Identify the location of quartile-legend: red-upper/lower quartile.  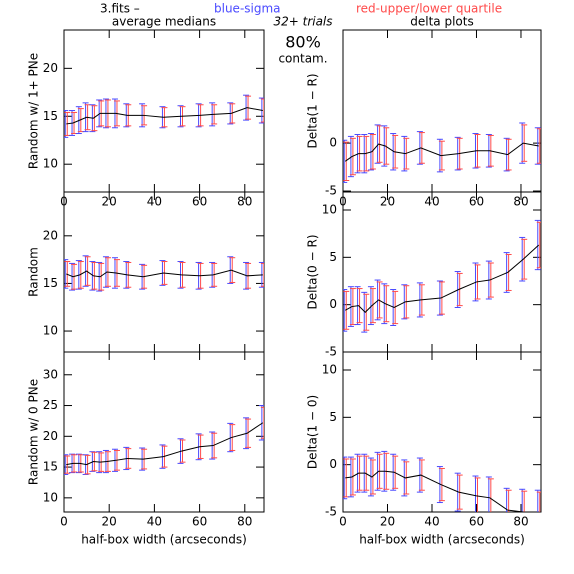
(429, 9).